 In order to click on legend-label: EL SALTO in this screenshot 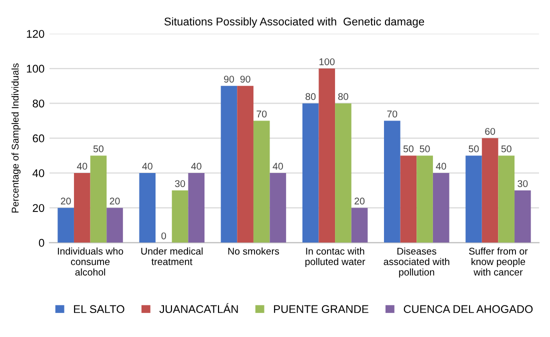, I will do `click(99, 309)`.